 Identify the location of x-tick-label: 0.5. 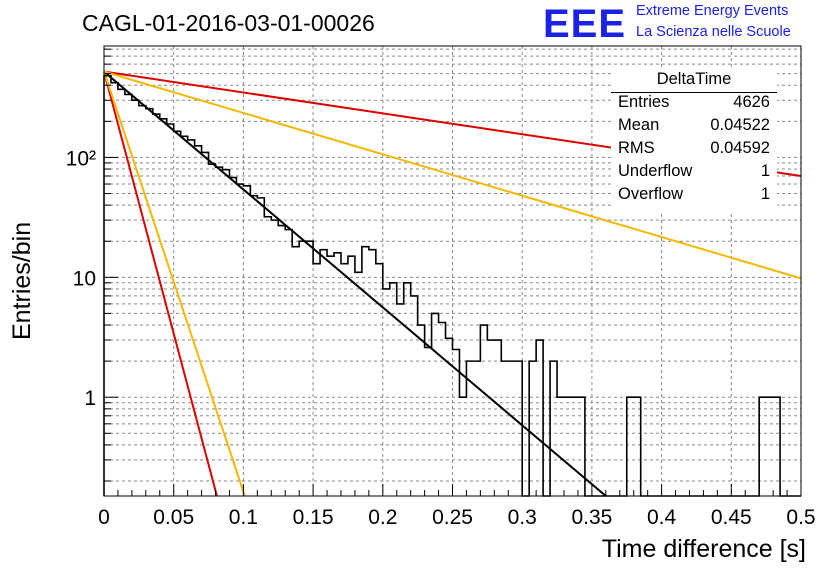
(800, 517).